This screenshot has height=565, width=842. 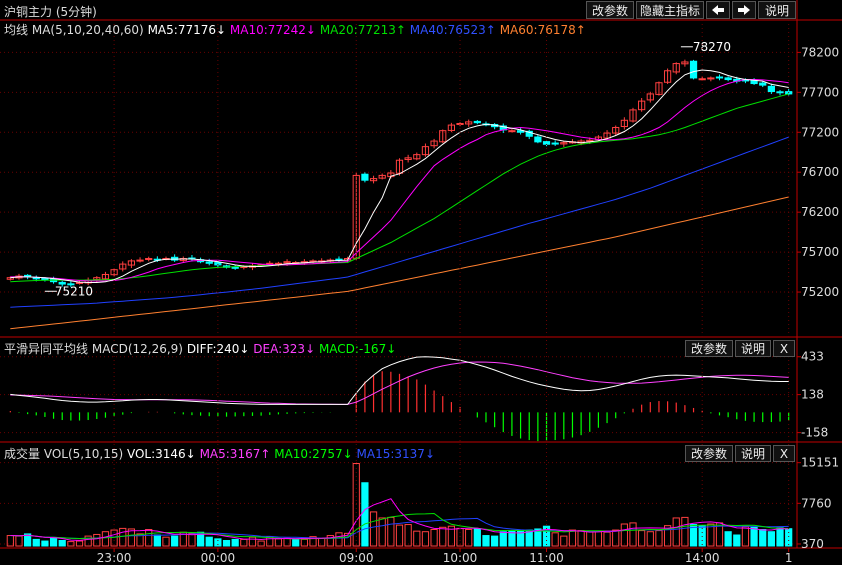 I want to click on volume-close-button: X, so click(x=784, y=453).